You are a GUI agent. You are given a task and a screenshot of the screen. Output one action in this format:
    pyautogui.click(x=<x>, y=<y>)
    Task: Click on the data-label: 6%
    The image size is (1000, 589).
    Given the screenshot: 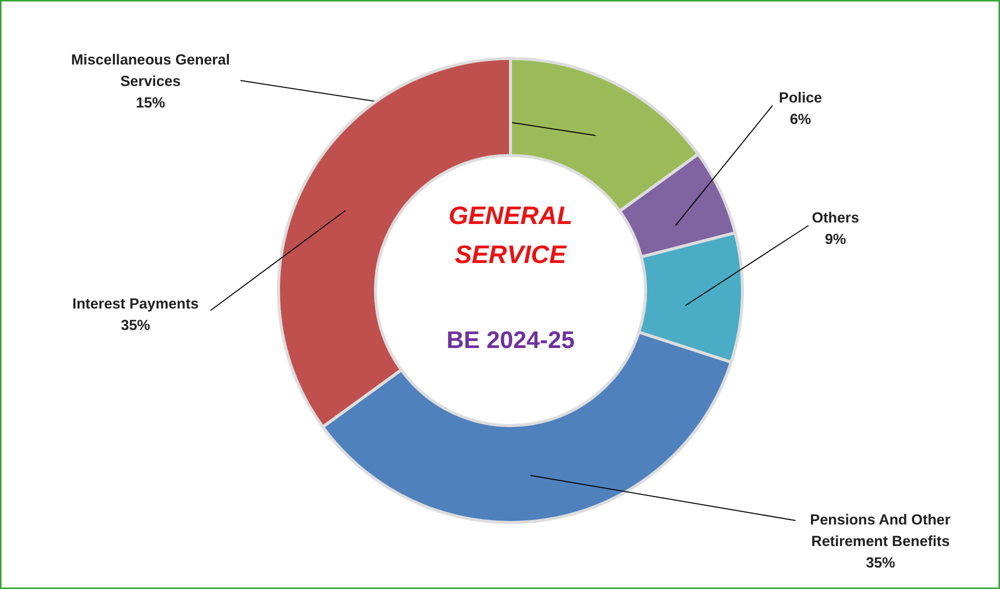 What is the action you would take?
    pyautogui.click(x=801, y=120)
    